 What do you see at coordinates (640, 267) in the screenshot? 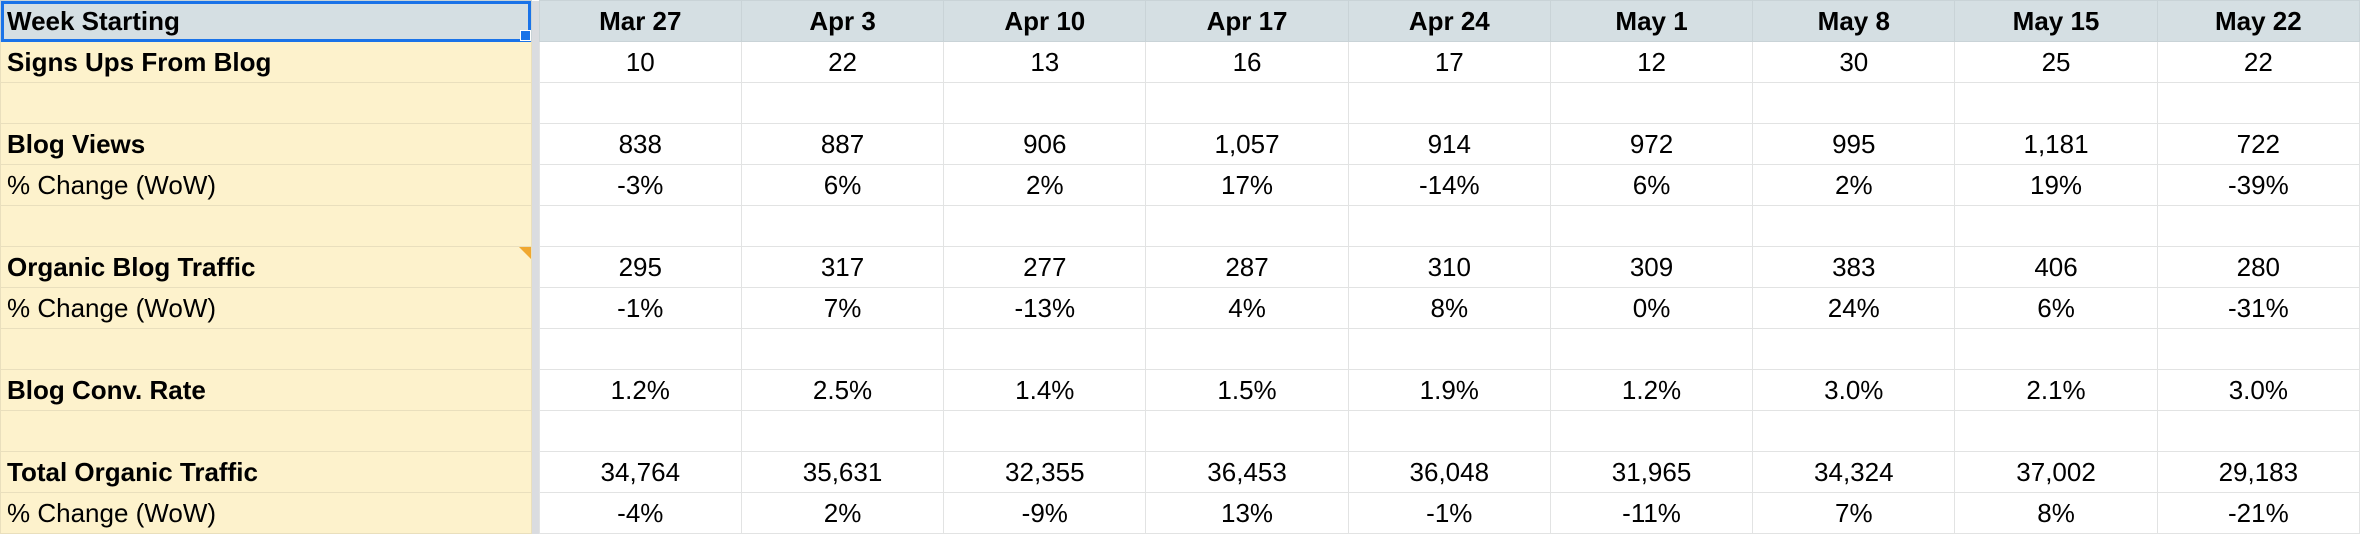
I see `data-cell: 295` at bounding box center [640, 267].